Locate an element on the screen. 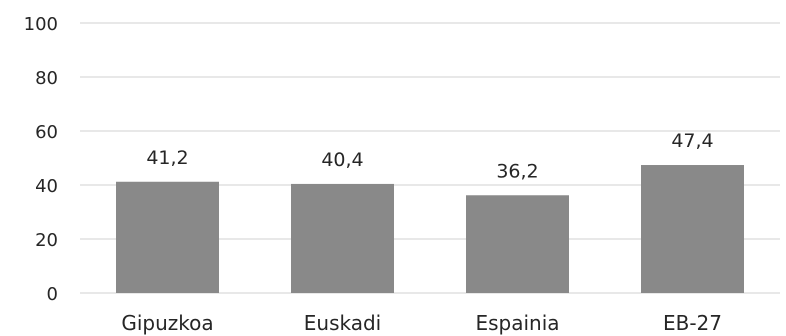 The width and height of the screenshot is (786, 336). data-labels: 41,2 40,4 36,2 47,4 is located at coordinates (429, 156).